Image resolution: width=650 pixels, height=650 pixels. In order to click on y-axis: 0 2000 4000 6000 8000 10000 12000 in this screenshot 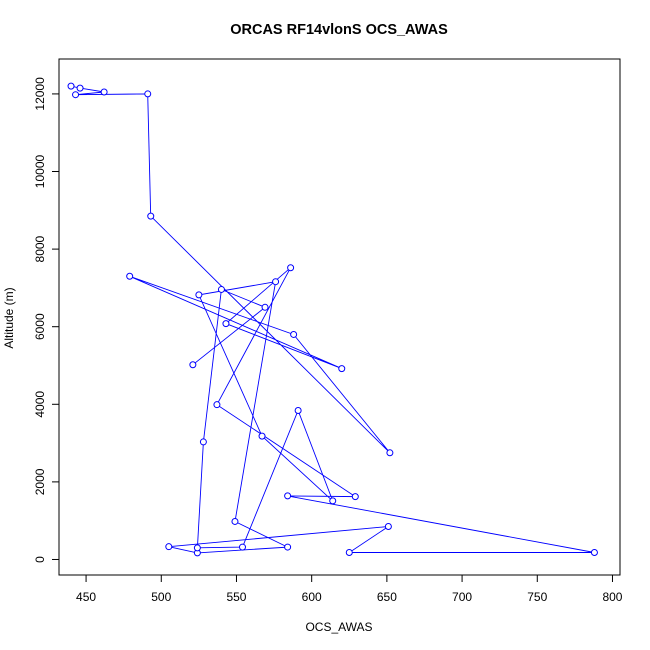, I will do `click(46, 320)`.